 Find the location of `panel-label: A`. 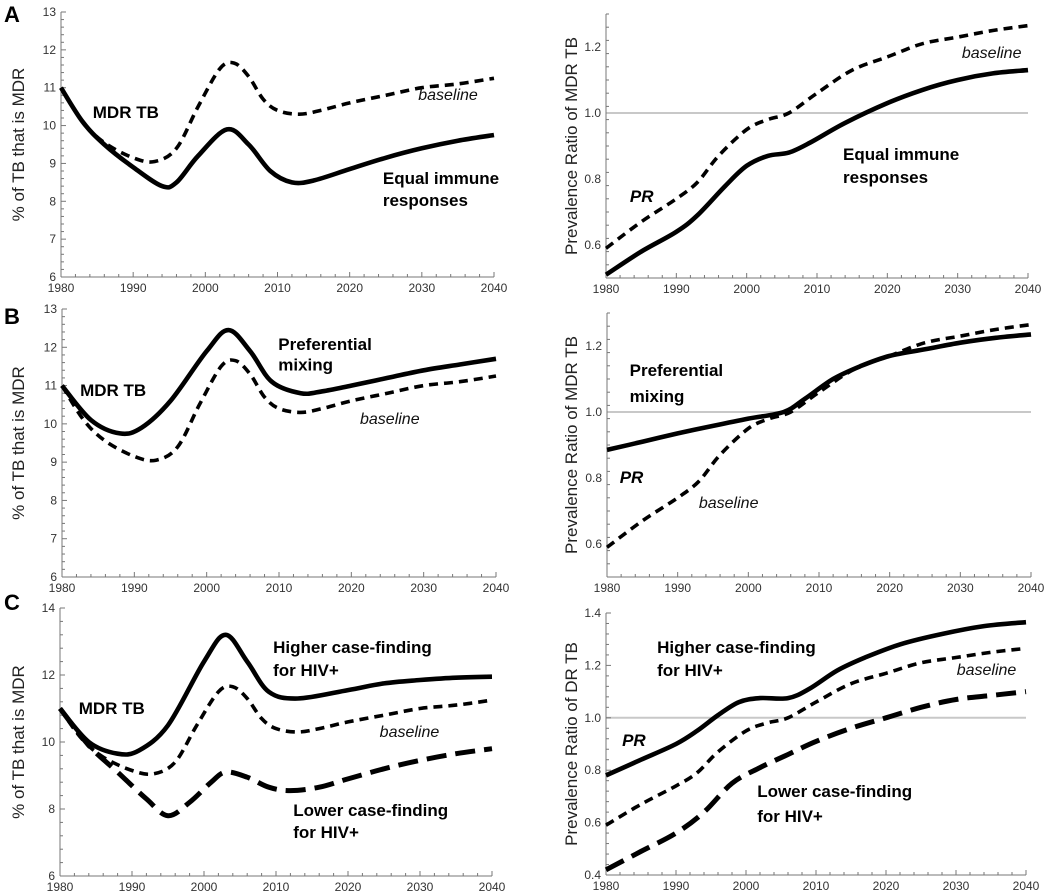

panel-label: A is located at coordinates (12, 14).